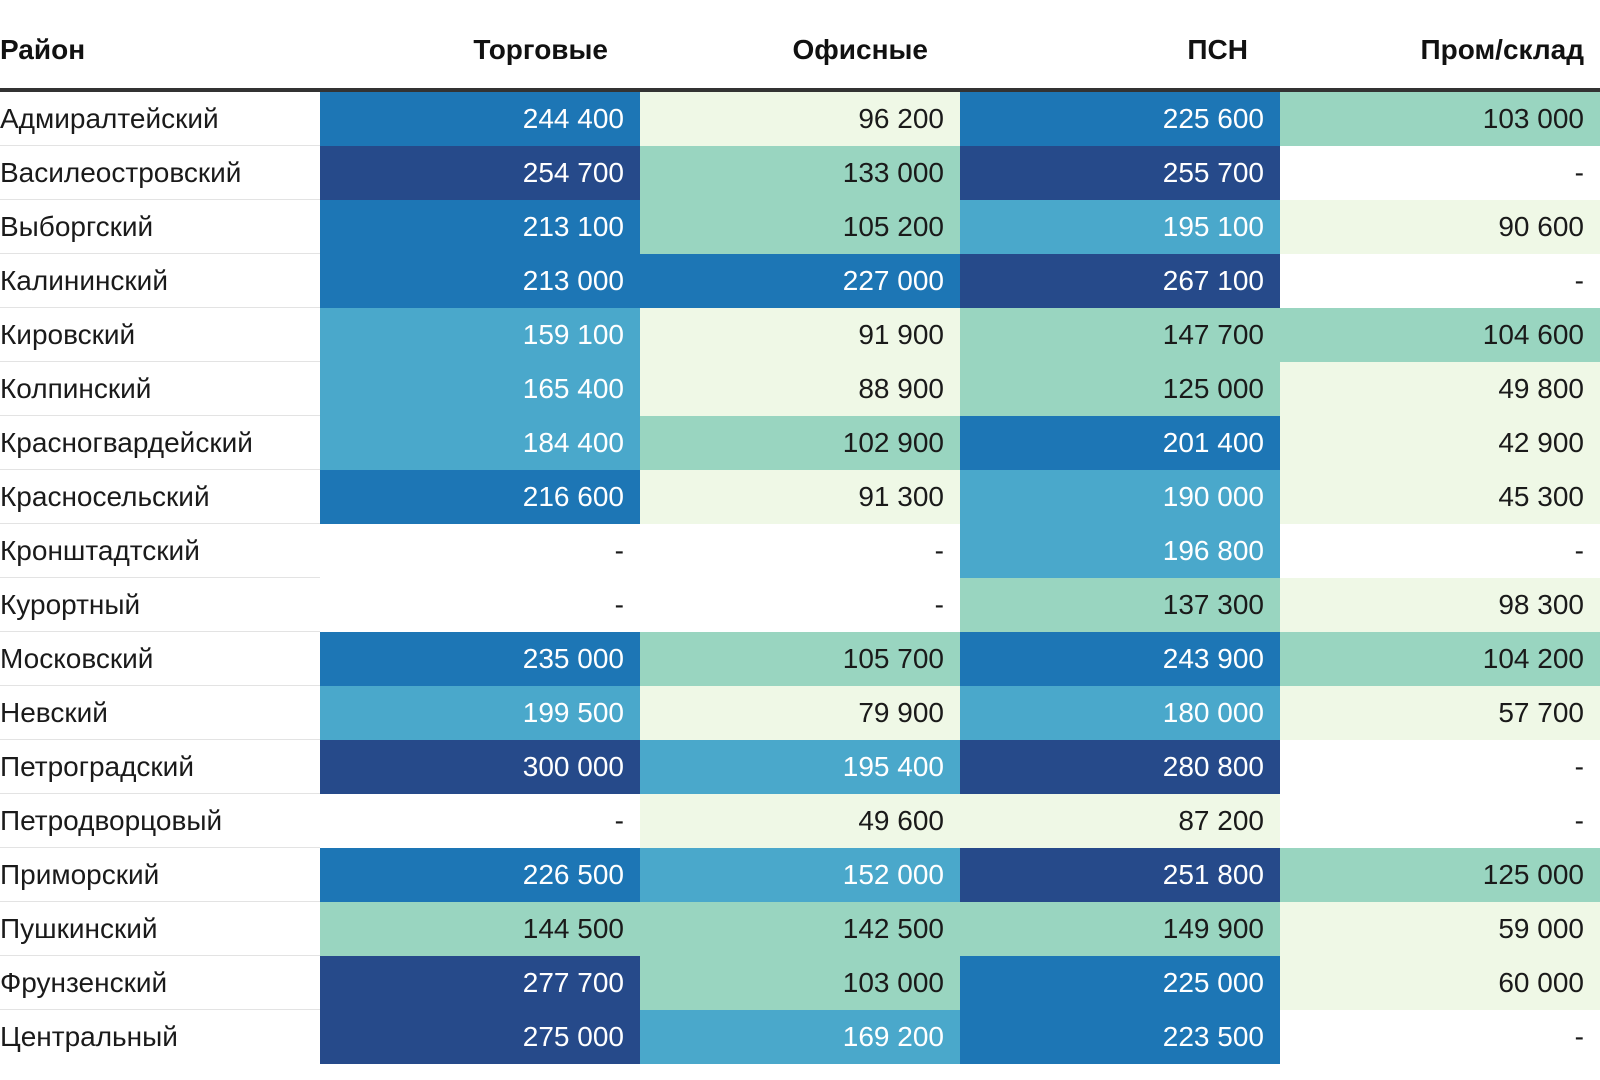 This screenshot has width=1600, height=1080. I want to click on value-cell-retail: 184 400, so click(480, 443).